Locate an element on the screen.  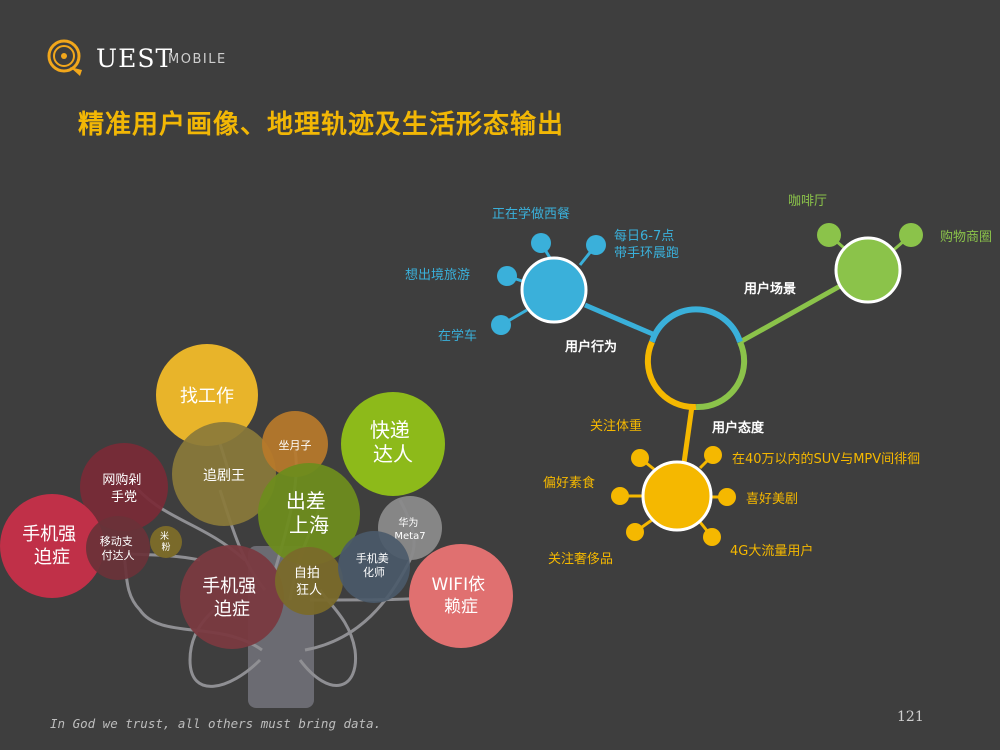
hub-label-attitude: 用户态度 is located at coordinates (738, 428).